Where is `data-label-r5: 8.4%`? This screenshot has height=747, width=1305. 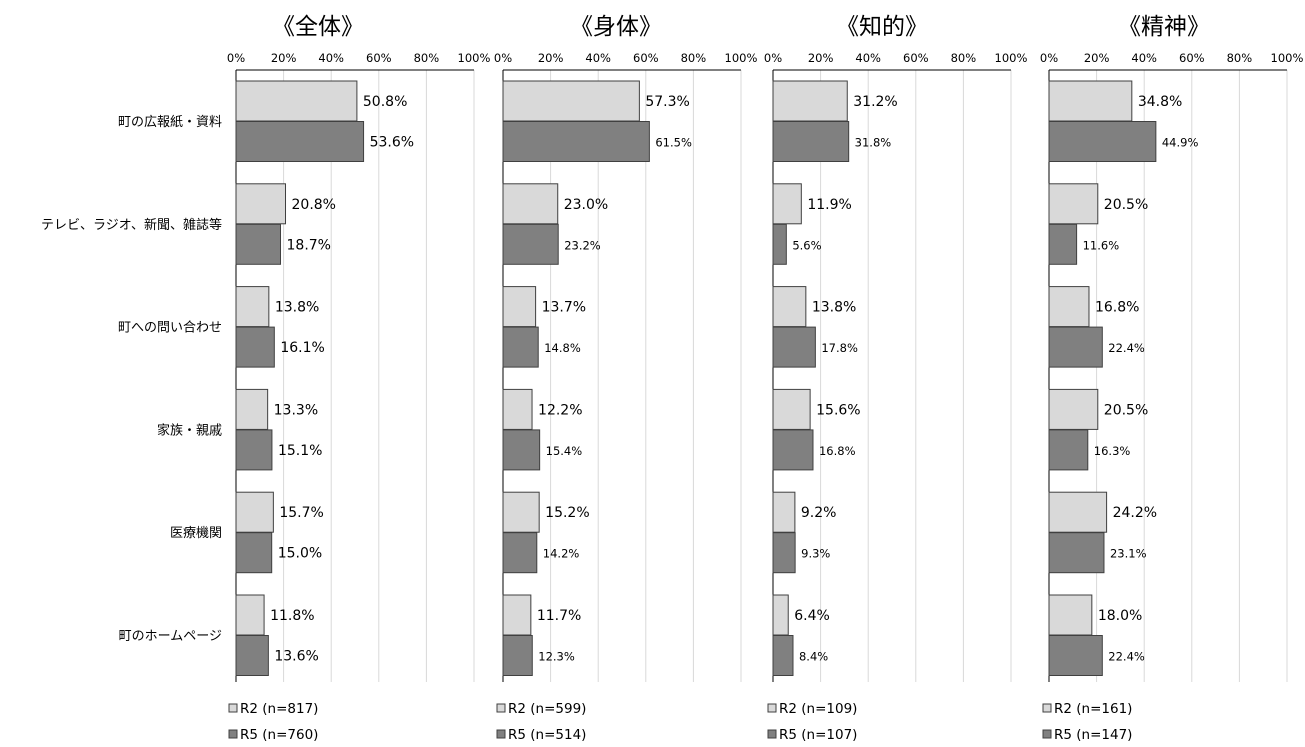
data-label-r5: 8.4% is located at coordinates (813, 657).